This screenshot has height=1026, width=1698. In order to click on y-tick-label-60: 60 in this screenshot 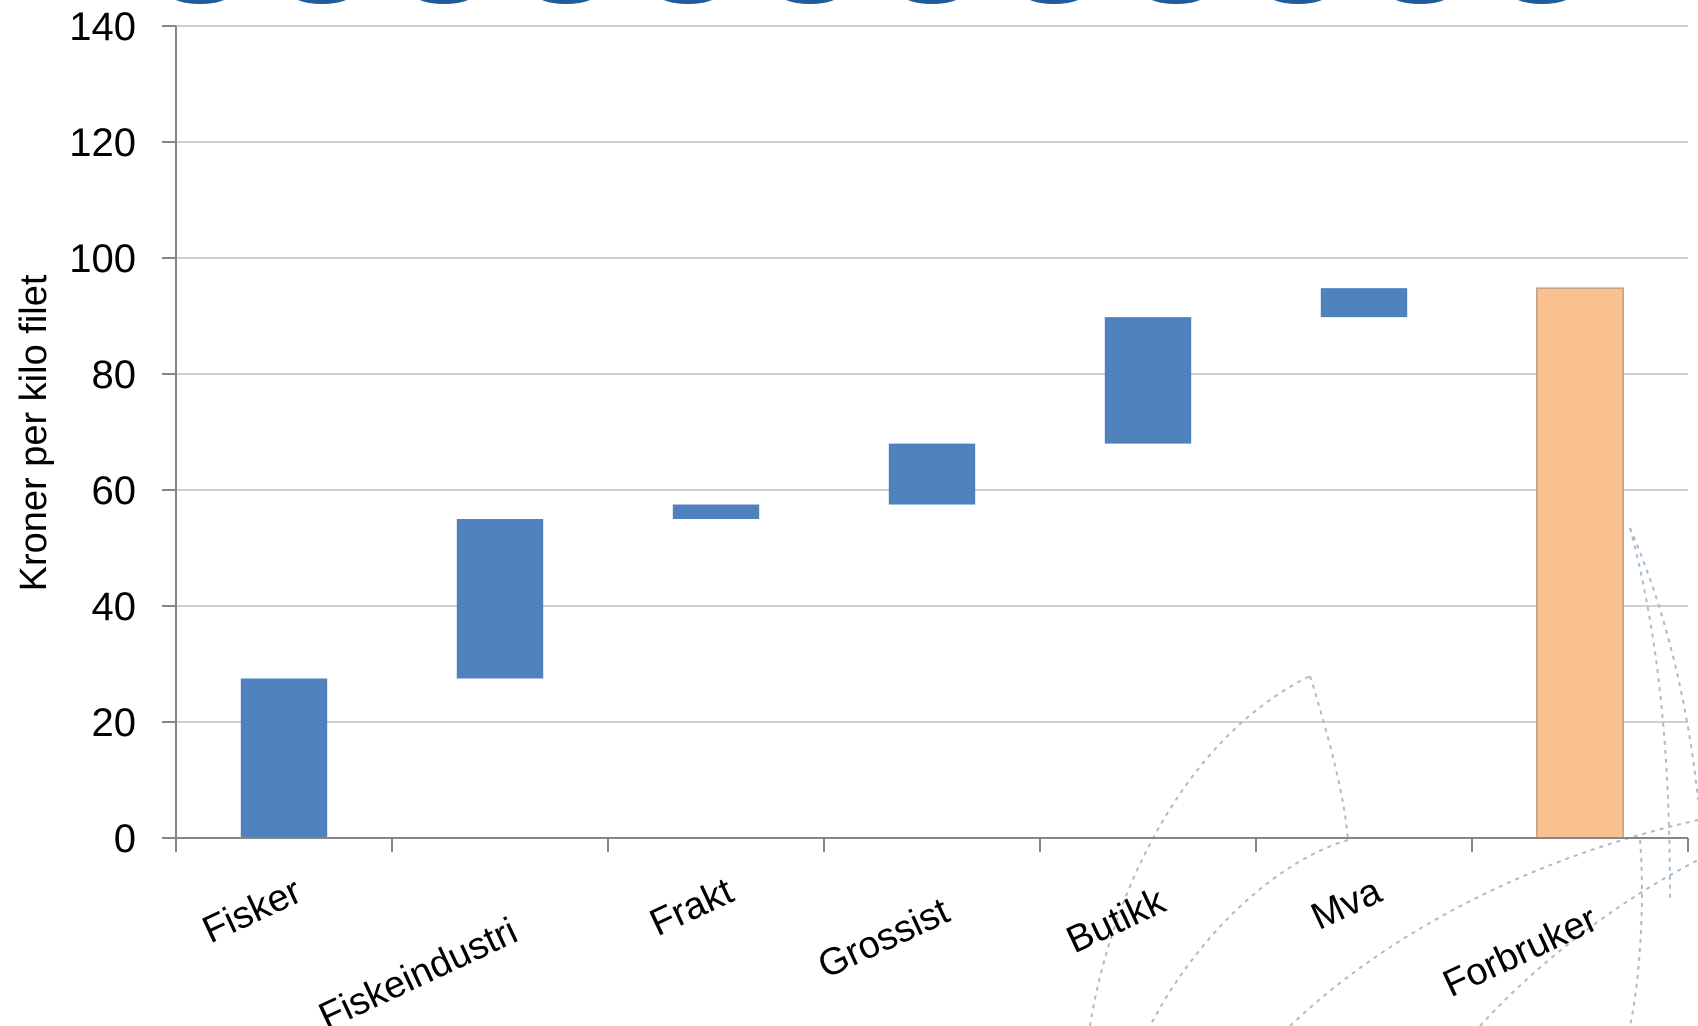, I will do `click(114, 491)`.